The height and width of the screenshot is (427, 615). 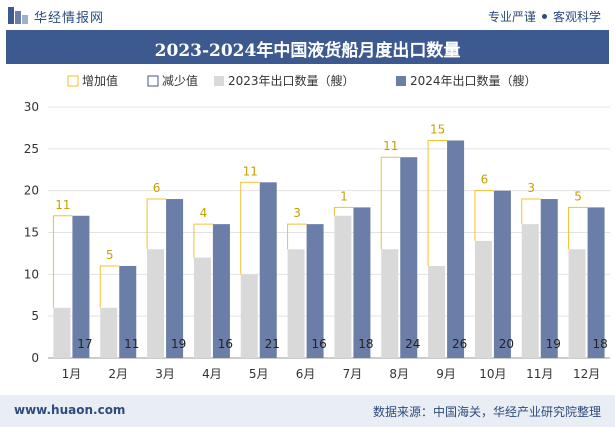 What do you see at coordinates (307, 51) in the screenshot?
I see `chart-title: 2023-2024年中国液货船月度出口数量` at bounding box center [307, 51].